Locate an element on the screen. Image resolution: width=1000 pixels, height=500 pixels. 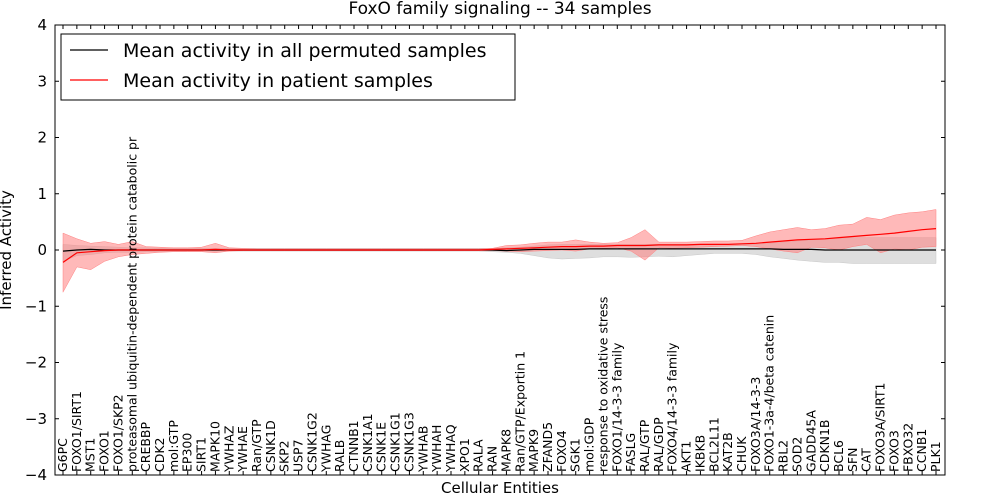
y-axis-label: Inferred Activity is located at coordinates (7, 250).